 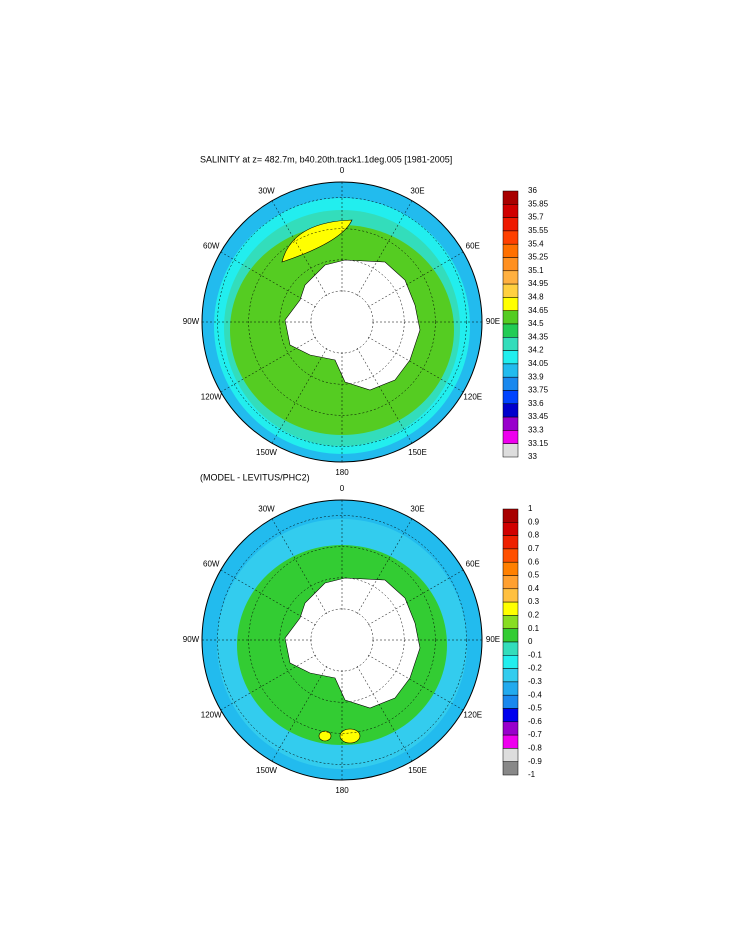 I want to click on colorbar-label: -0.3, so click(x=535, y=681).